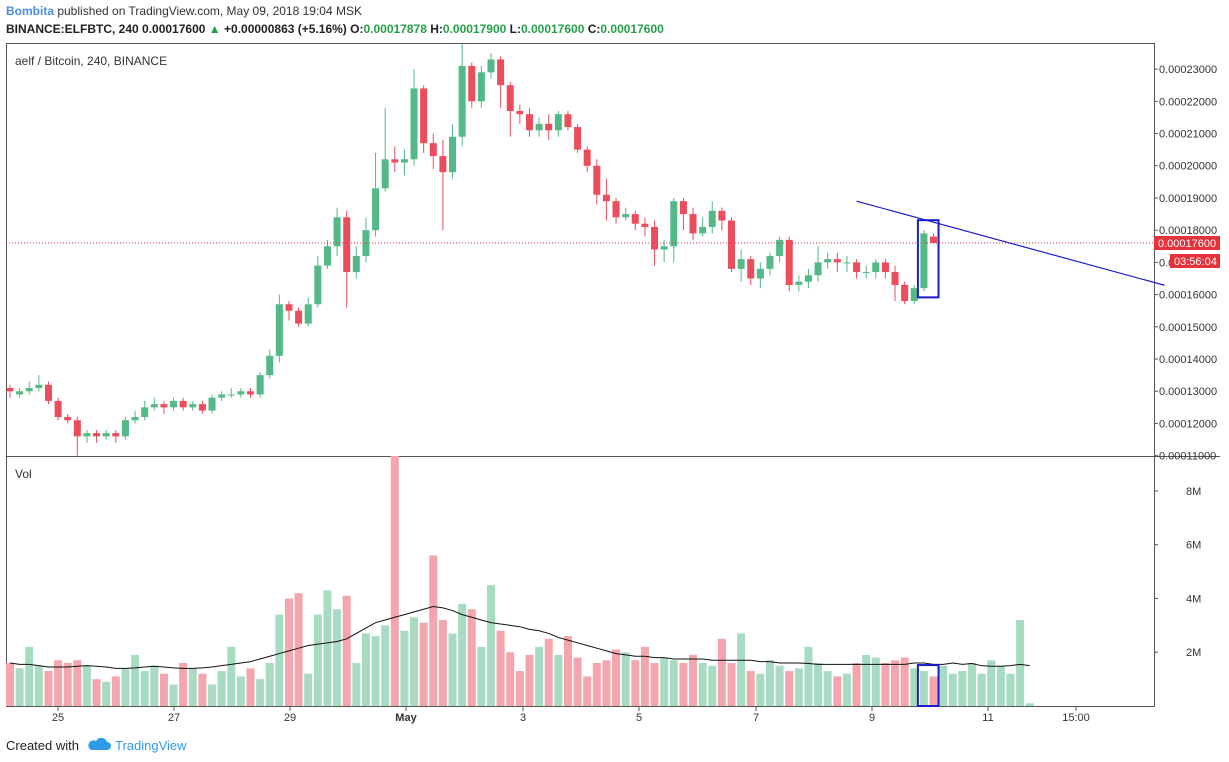 The width and height of the screenshot is (1229, 762). I want to click on countdown-label-bg, so click(1195, 261).